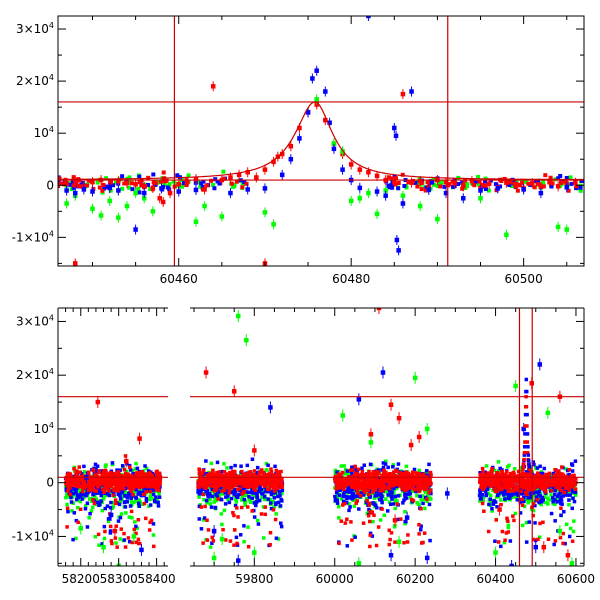  I want to click on data-point-green, so click(368, 193).